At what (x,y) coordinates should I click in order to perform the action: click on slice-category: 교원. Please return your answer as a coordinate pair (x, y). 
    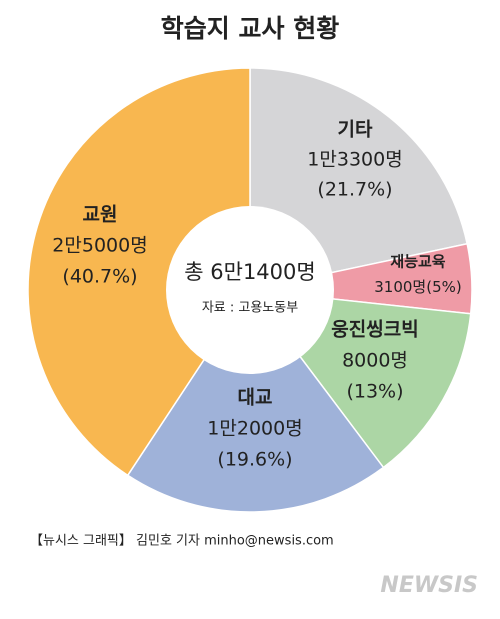
    Looking at the image, I should click on (100, 215).